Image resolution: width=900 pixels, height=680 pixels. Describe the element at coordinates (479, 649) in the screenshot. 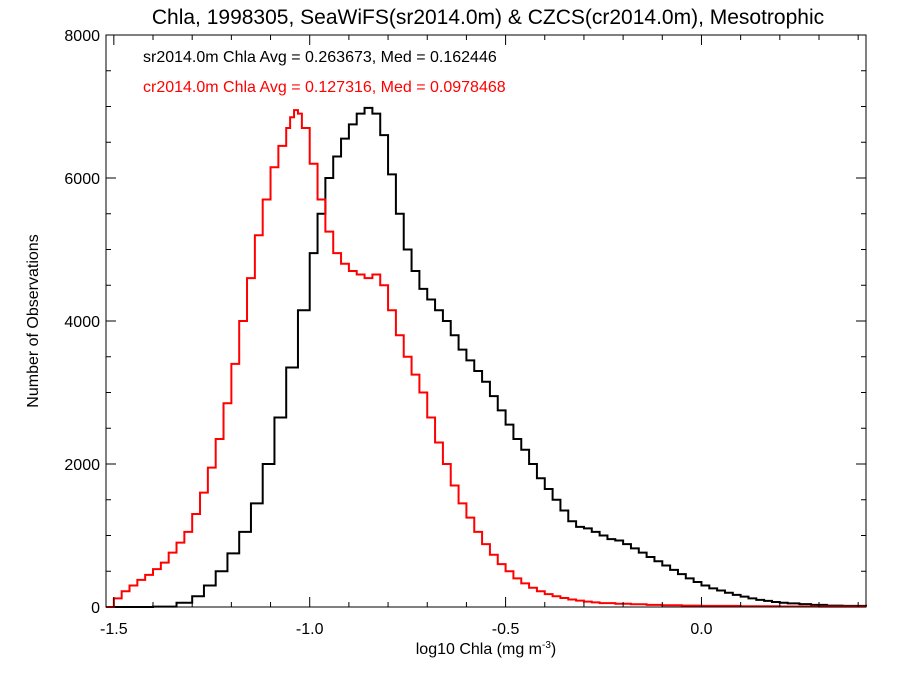

I see `x-axis-label-text: log10 Chla (mg m` at that location.